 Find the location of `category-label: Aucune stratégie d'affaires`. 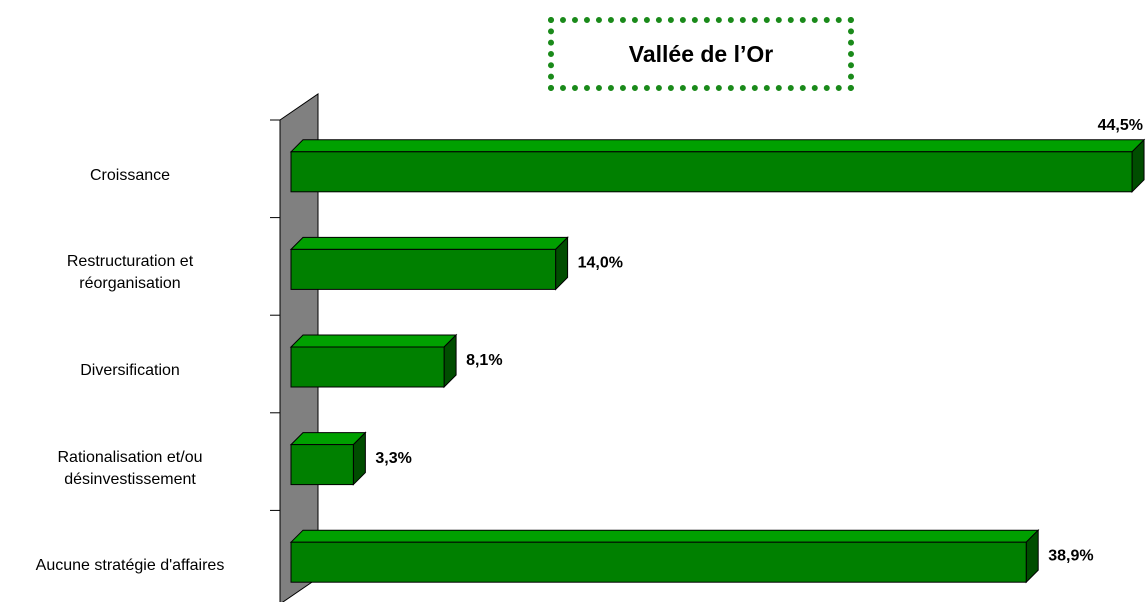

category-label: Aucune stratégie d'affaires is located at coordinates (130, 566).